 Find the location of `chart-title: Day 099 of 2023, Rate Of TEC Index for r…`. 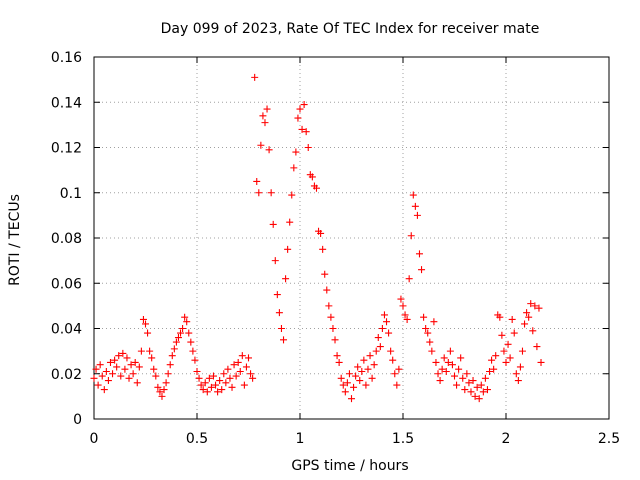

chart-title: Day 099 of 2023, Rate Of TEC Index for r… is located at coordinates (350, 29).